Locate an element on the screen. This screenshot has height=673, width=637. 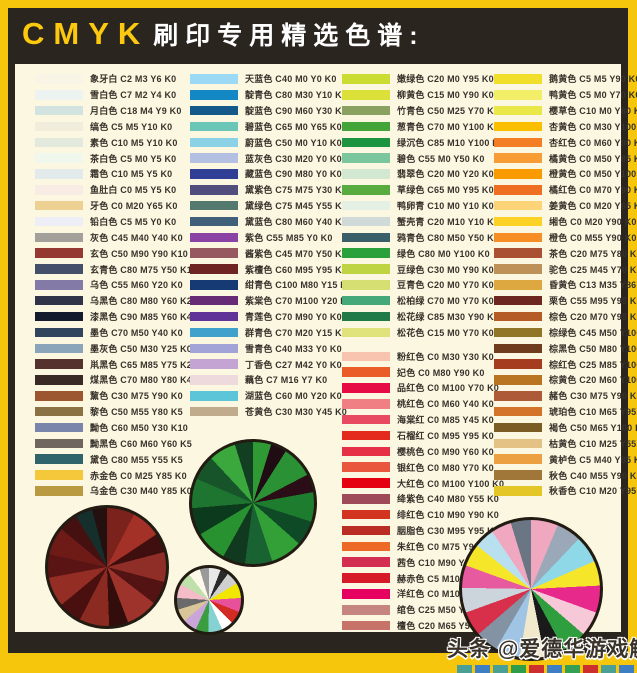
color-row: 群青色 C70 M20 Y15 K0 is located at coordinates (271, 333).